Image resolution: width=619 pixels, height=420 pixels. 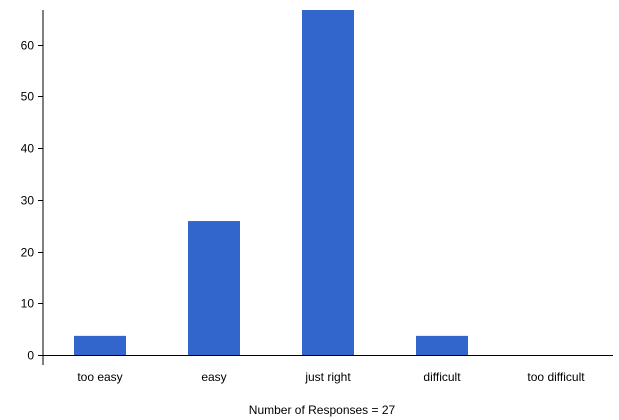 I want to click on y-axis: 0 10 20 30 40 50 60, so click(x=32, y=187).